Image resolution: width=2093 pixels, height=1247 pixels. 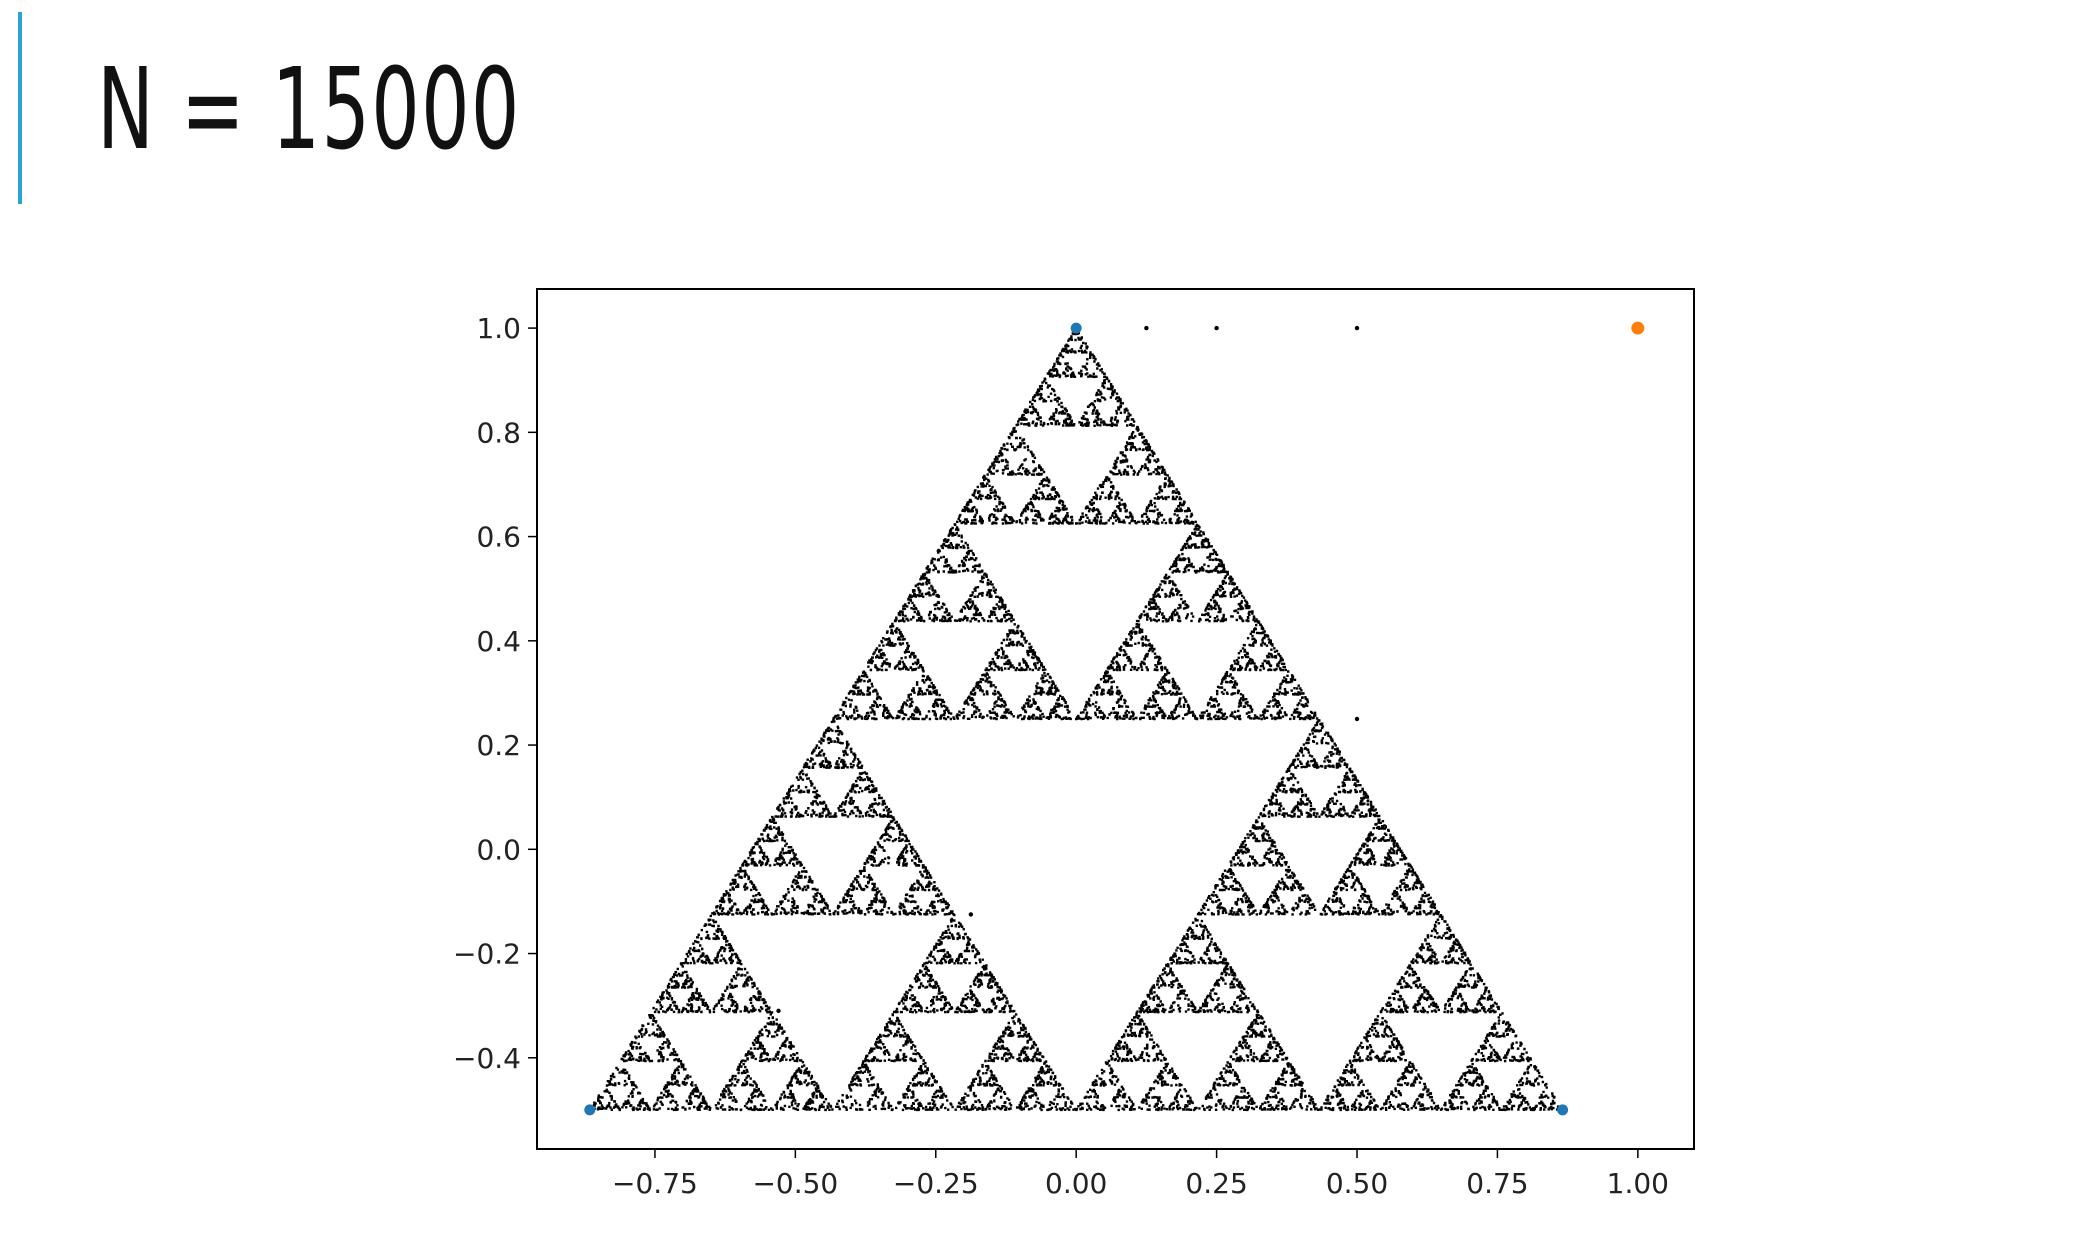 What do you see at coordinates (487, 1058) in the screenshot?
I see `y-tick-label: −0.4` at bounding box center [487, 1058].